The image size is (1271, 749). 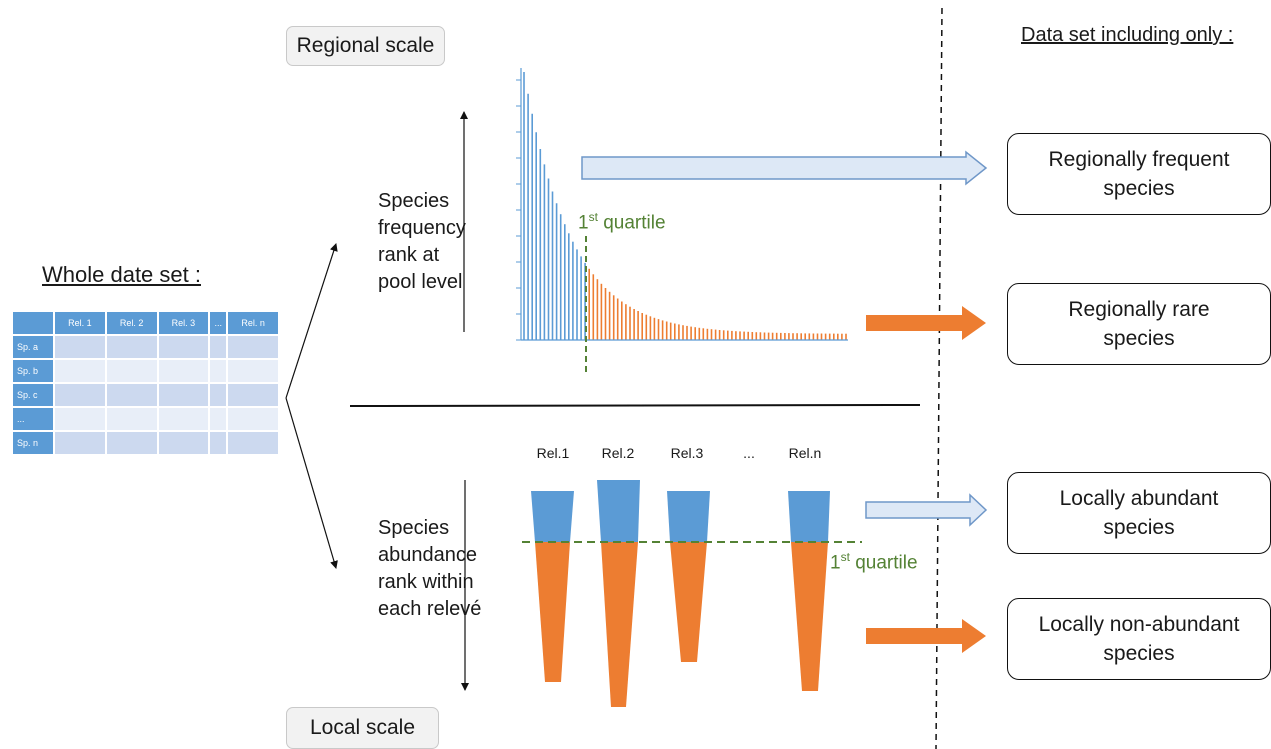 I want to click on matrix-row-header: Sp. n, so click(x=33, y=443).